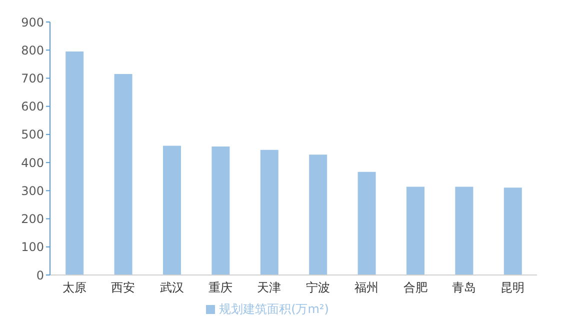 The image size is (565, 326). Describe the element at coordinates (32, 135) in the screenshot. I see `y-tick-label: 500` at that location.